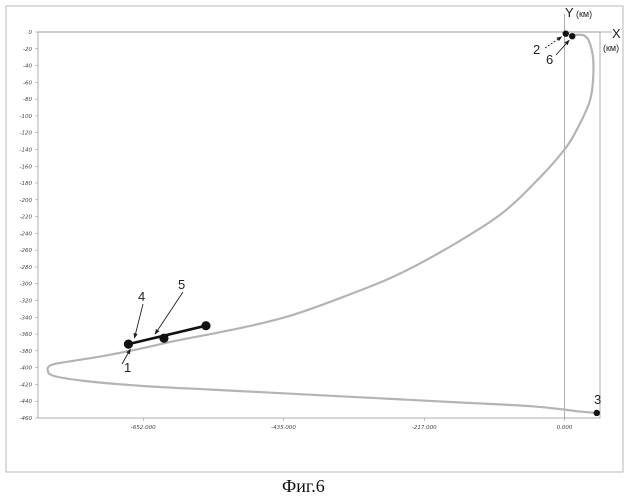 Image resolution: width=628 pixels, height=500 pixels. What do you see at coordinates (141, 296) in the screenshot?
I see `point-label-4: 4` at bounding box center [141, 296].